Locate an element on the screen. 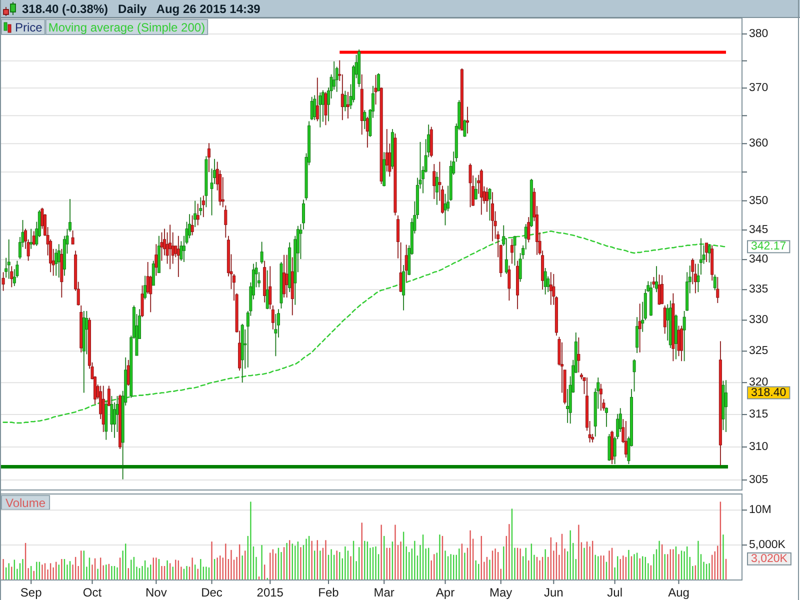  x-tick-label: Jun is located at coordinates (554, 593).